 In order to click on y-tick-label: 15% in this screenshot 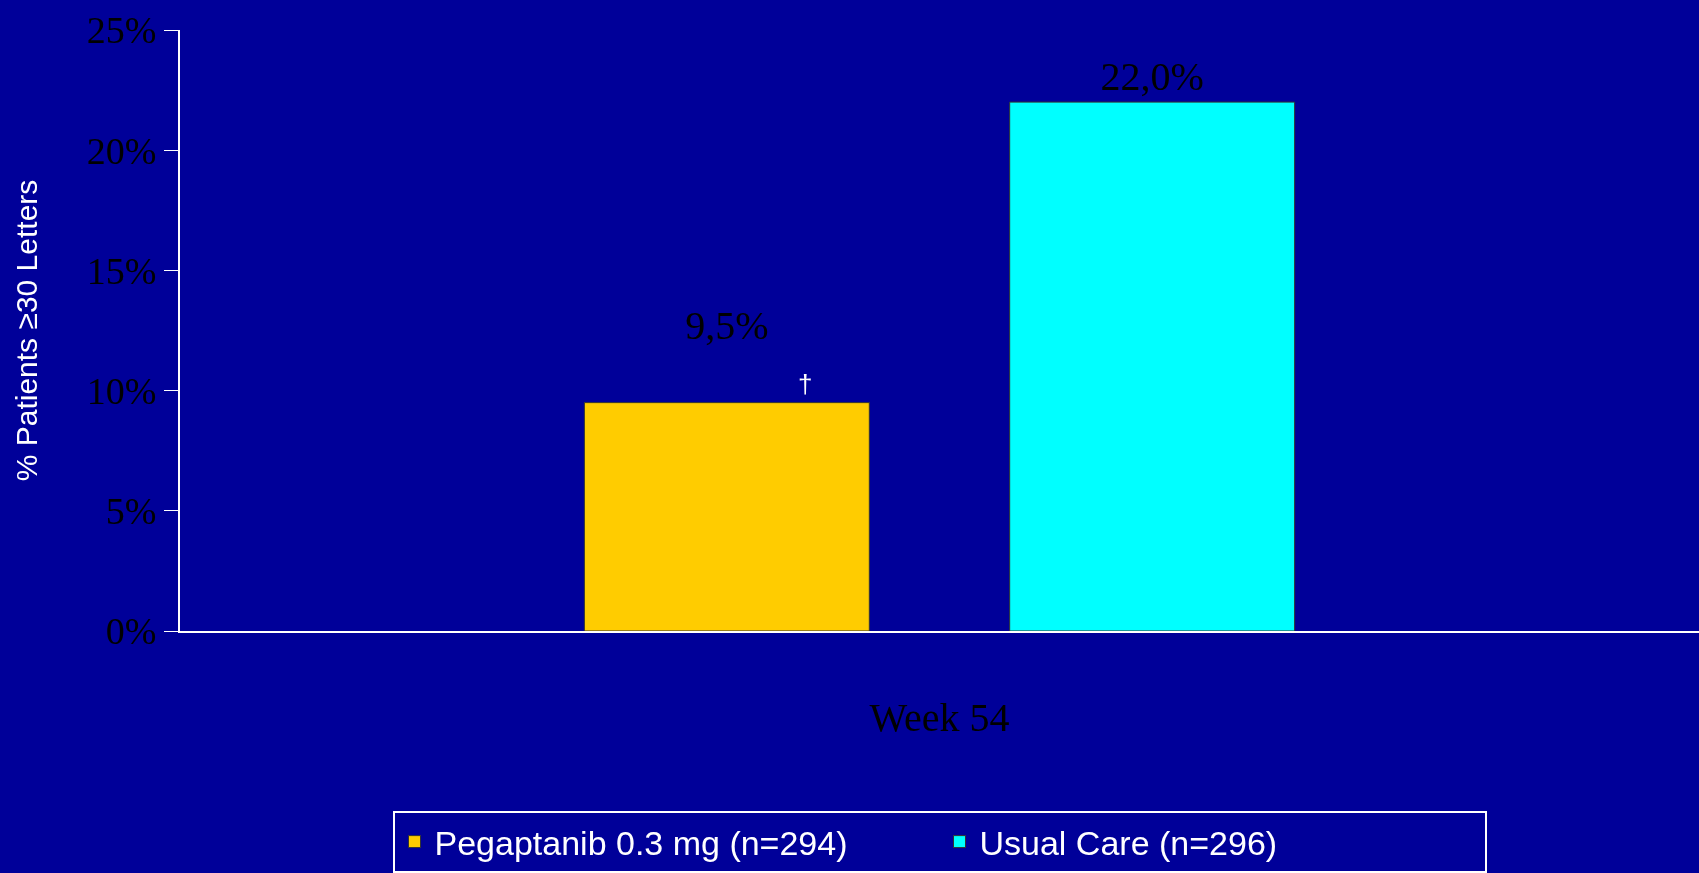, I will do `click(121, 270)`.